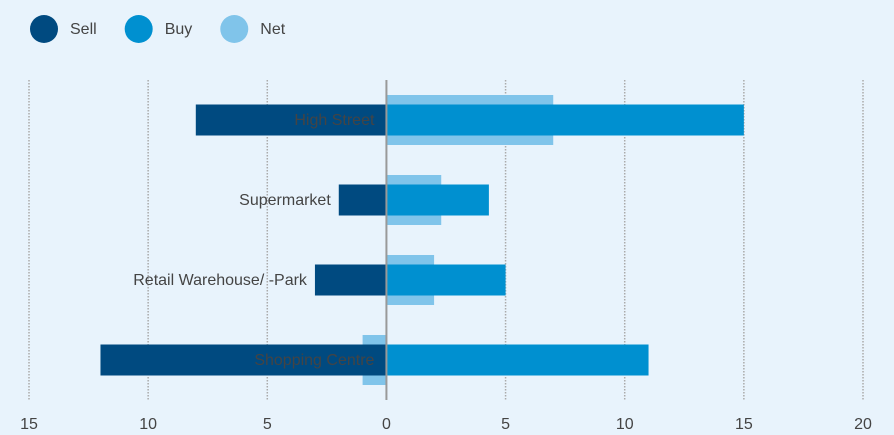 The image size is (894, 435). Describe the element at coordinates (179, 29) in the screenshot. I see `legend-label: Buy` at that location.